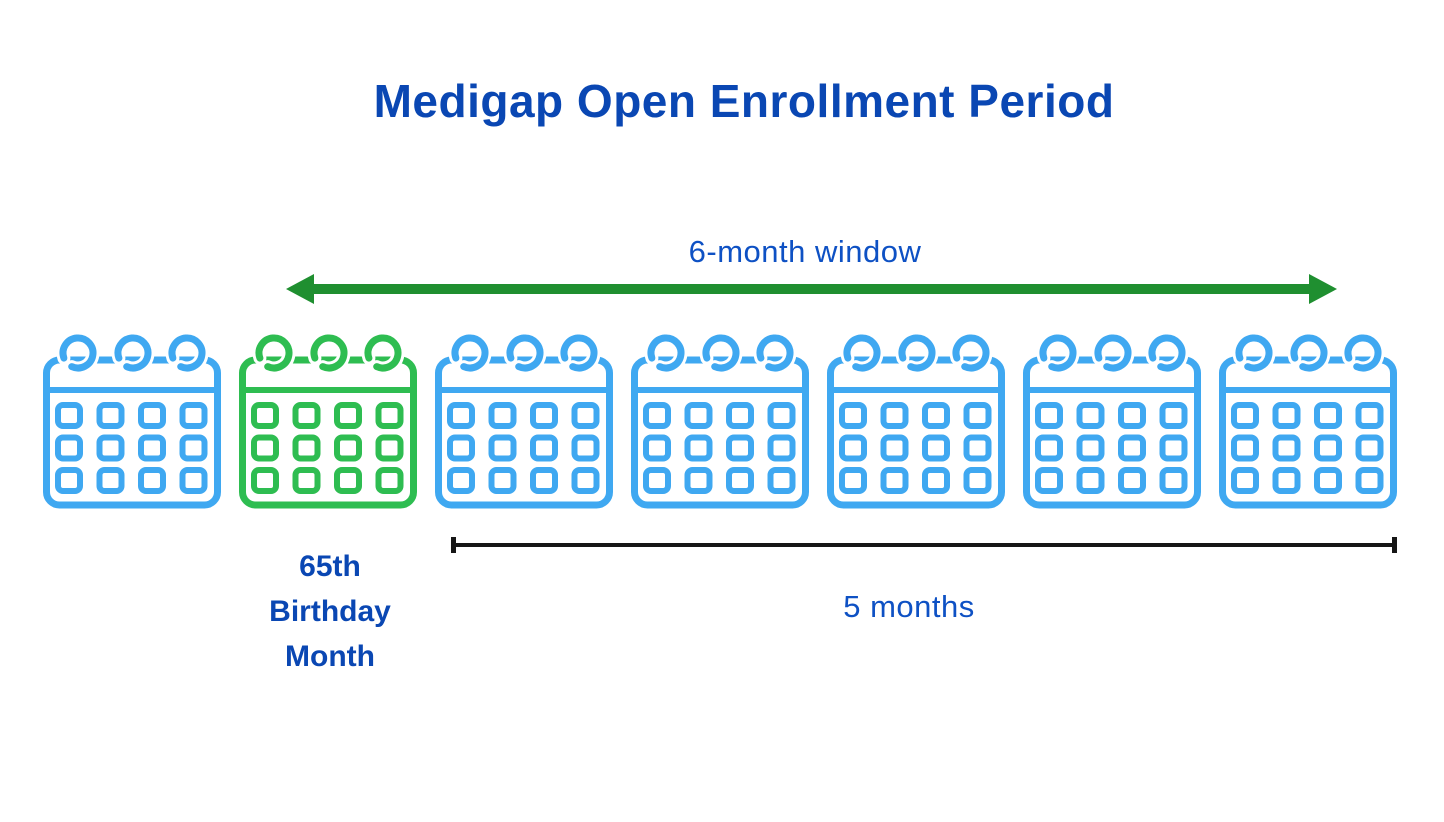 The width and height of the screenshot is (1444, 822). Describe the element at coordinates (330, 611) in the screenshot. I see `birthday-month-label: 65th Birthday Month` at that location.